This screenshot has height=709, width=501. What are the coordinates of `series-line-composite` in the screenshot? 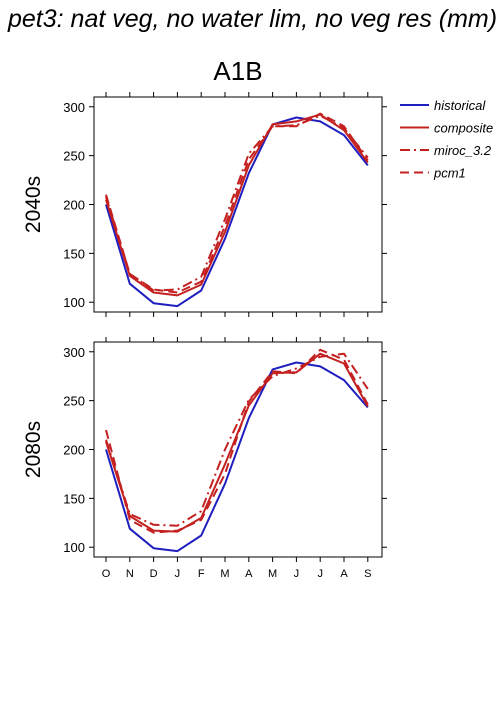 It's located at (237, 442).